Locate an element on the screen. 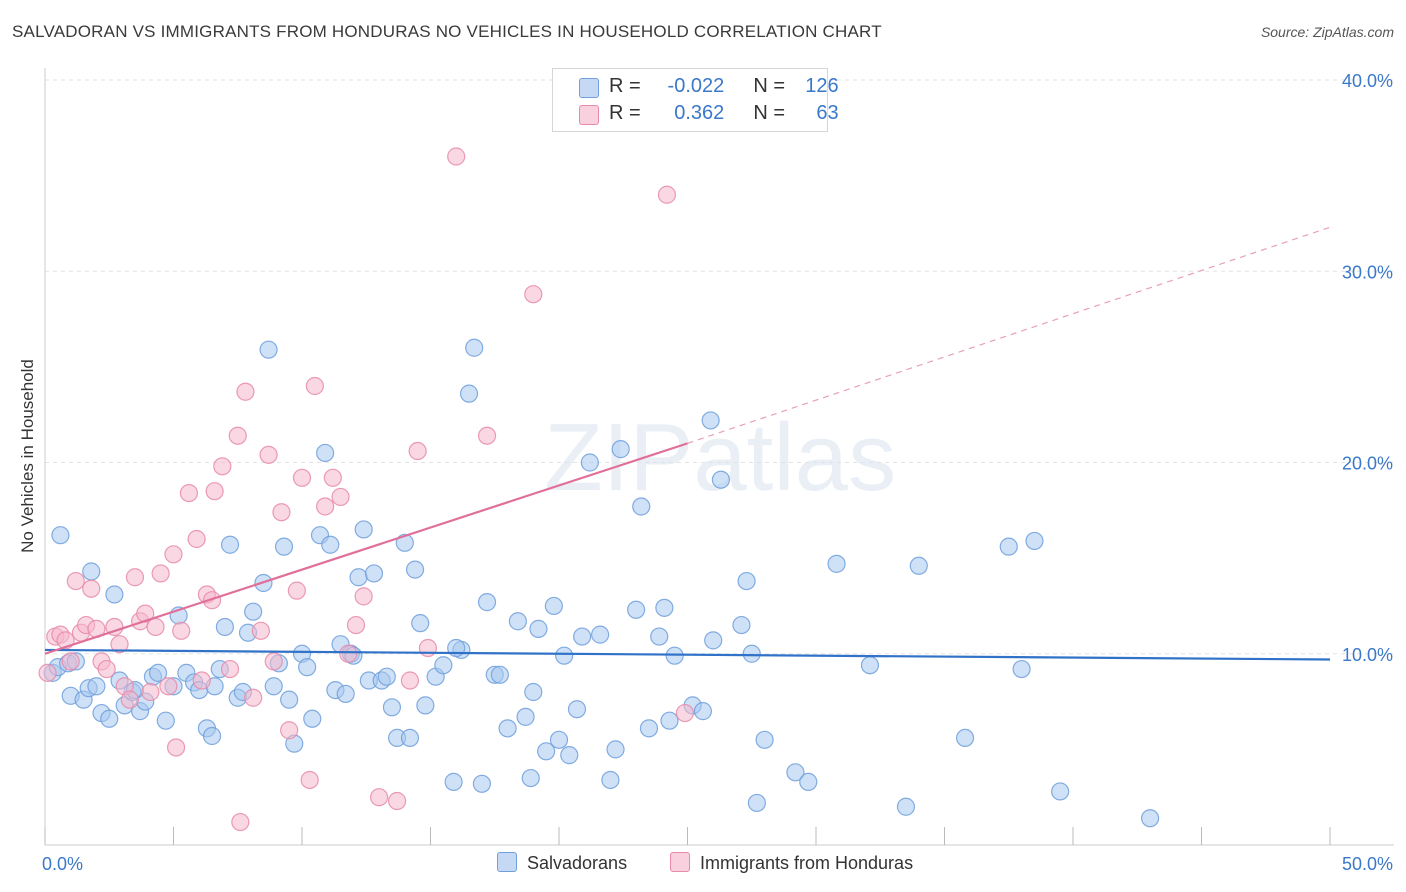 This screenshot has width=1406, height=892. watermark: ZIPatlas is located at coordinates (720, 457).